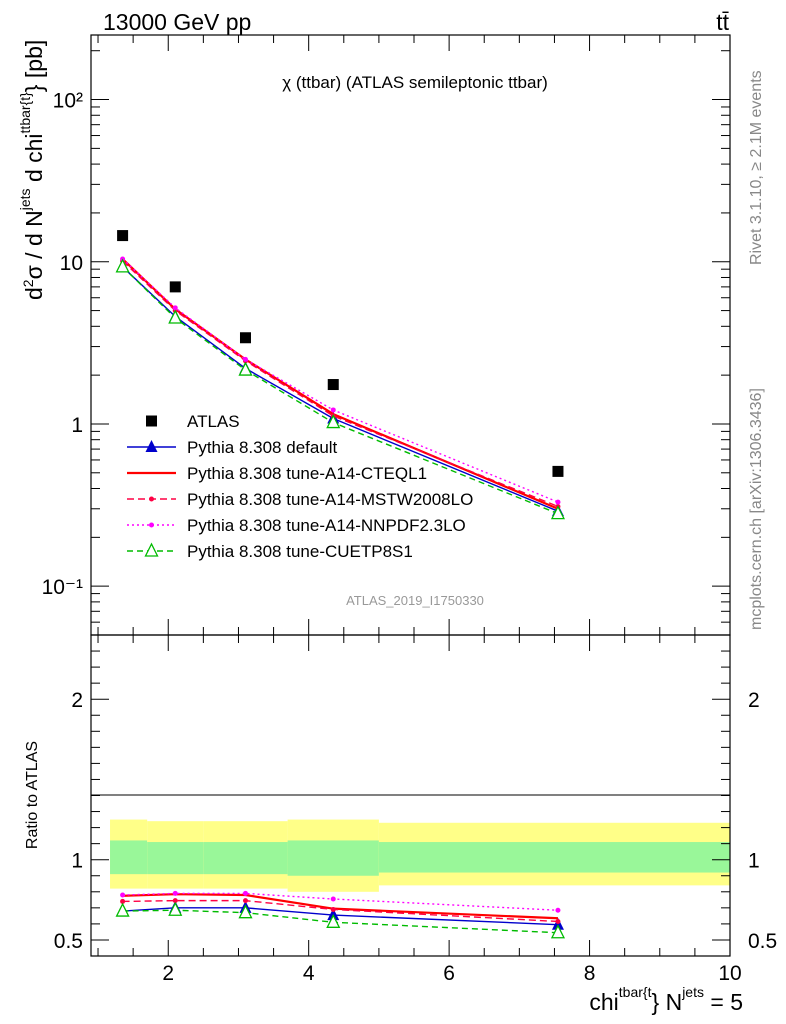 Image resolution: width=786 pixels, height=1024 pixels. I want to click on x-tick-label: 8, so click(590, 973).